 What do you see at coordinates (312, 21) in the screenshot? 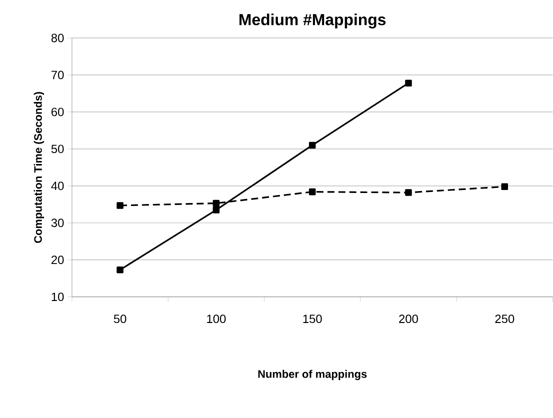
I see `chart-title: Medium #Mappings` at bounding box center [312, 21].